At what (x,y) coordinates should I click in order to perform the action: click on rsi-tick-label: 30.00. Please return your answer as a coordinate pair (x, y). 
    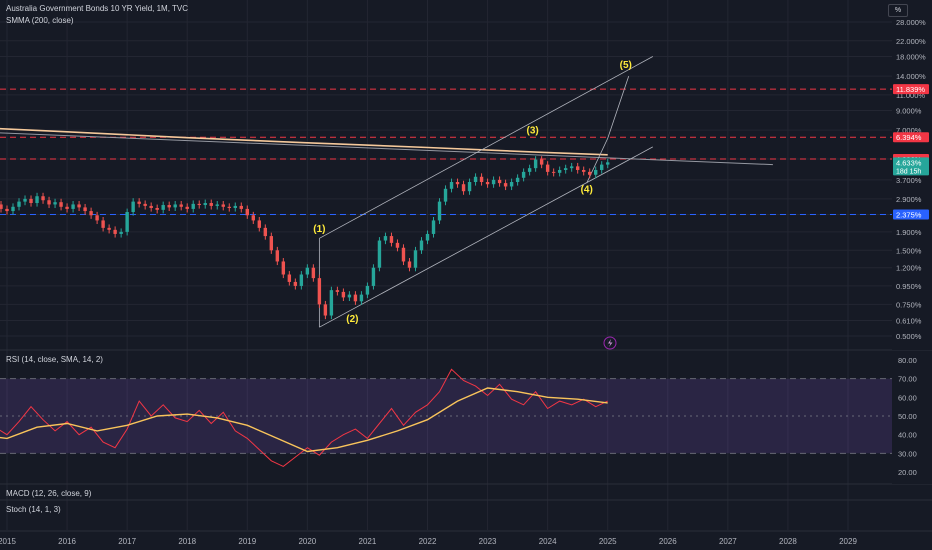
    Looking at the image, I should click on (907, 453).